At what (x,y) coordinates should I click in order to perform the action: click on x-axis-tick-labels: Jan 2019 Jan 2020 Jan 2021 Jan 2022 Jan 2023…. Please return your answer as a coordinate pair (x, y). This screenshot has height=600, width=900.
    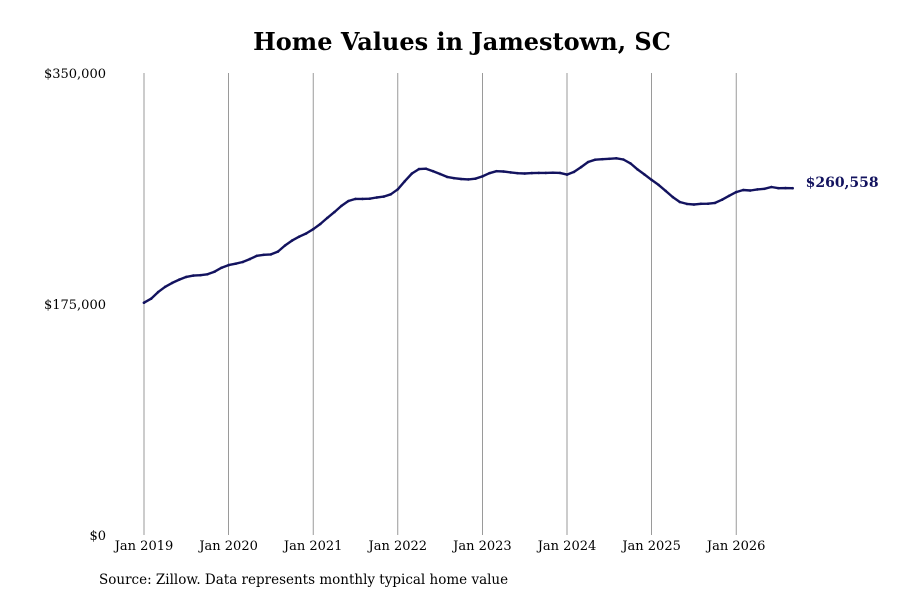
    Looking at the image, I should click on (439, 546).